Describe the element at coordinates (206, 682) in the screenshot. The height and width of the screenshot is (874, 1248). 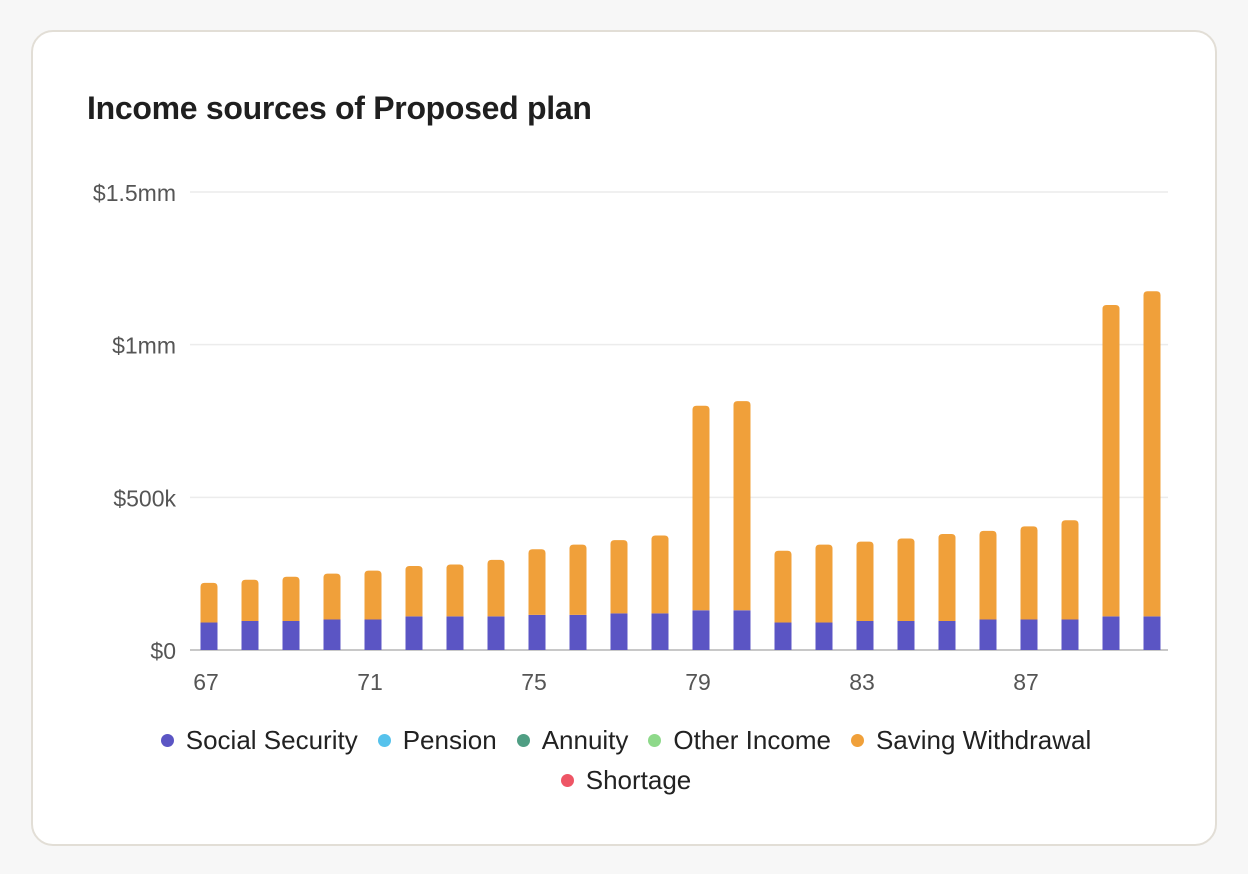
I see `x-tick-label: 67` at that location.